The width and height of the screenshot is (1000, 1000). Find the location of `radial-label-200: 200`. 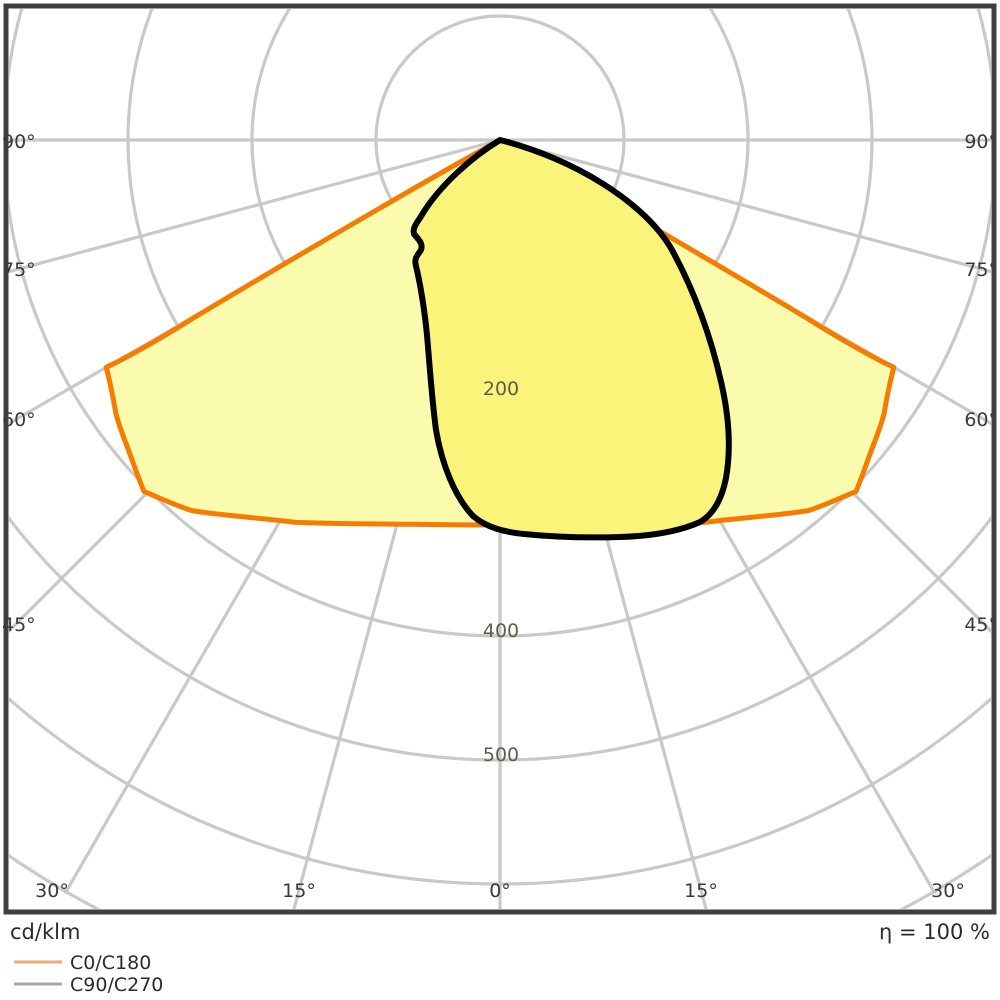

radial-label-200: 200 is located at coordinates (501, 389).